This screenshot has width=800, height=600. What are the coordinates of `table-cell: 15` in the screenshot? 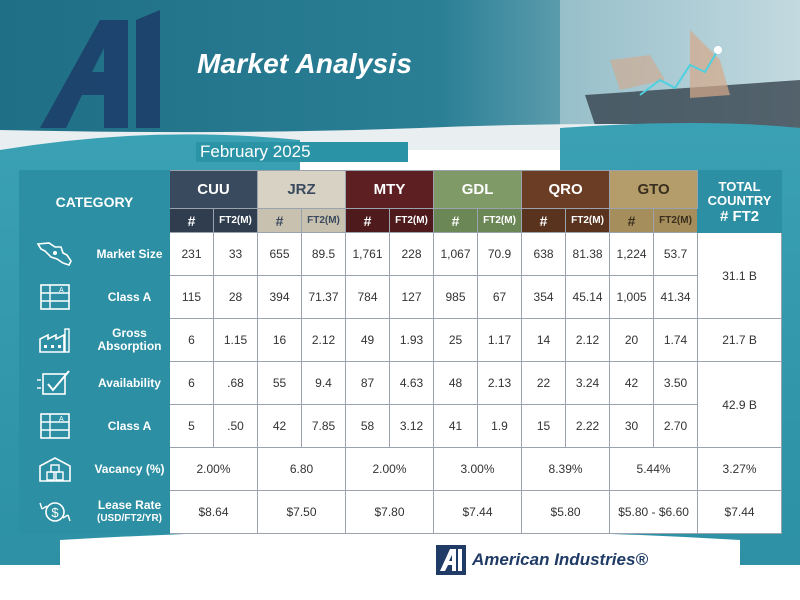 It's located at (544, 426).